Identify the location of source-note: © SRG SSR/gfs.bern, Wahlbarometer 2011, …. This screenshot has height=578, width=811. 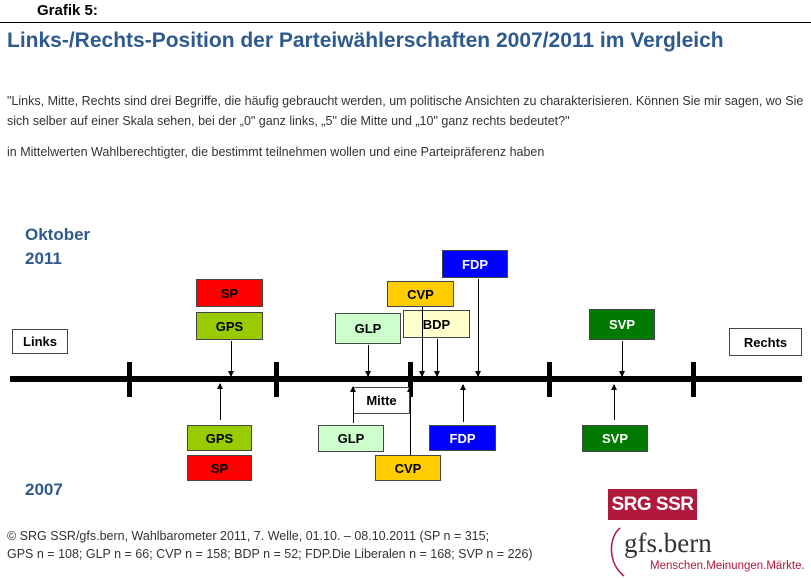
(270, 545).